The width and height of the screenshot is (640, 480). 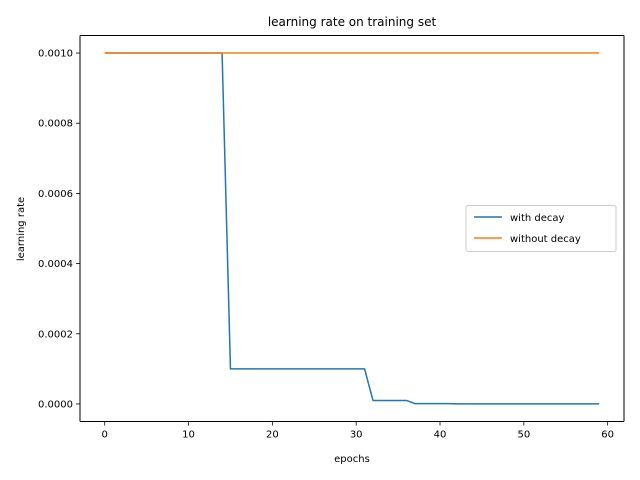 What do you see at coordinates (55, 264) in the screenshot?
I see `y-tick-label: 0.0004` at bounding box center [55, 264].